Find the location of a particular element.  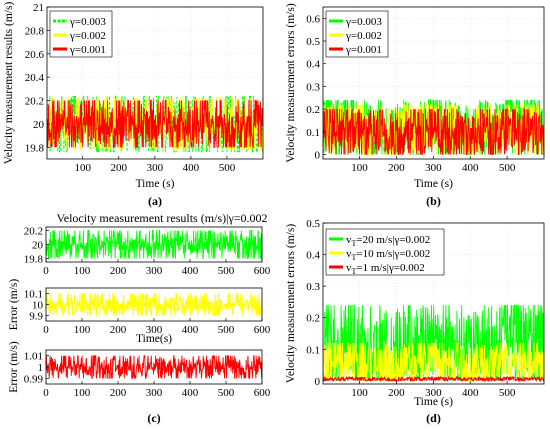

legend-box is located at coordinates (385, 252).